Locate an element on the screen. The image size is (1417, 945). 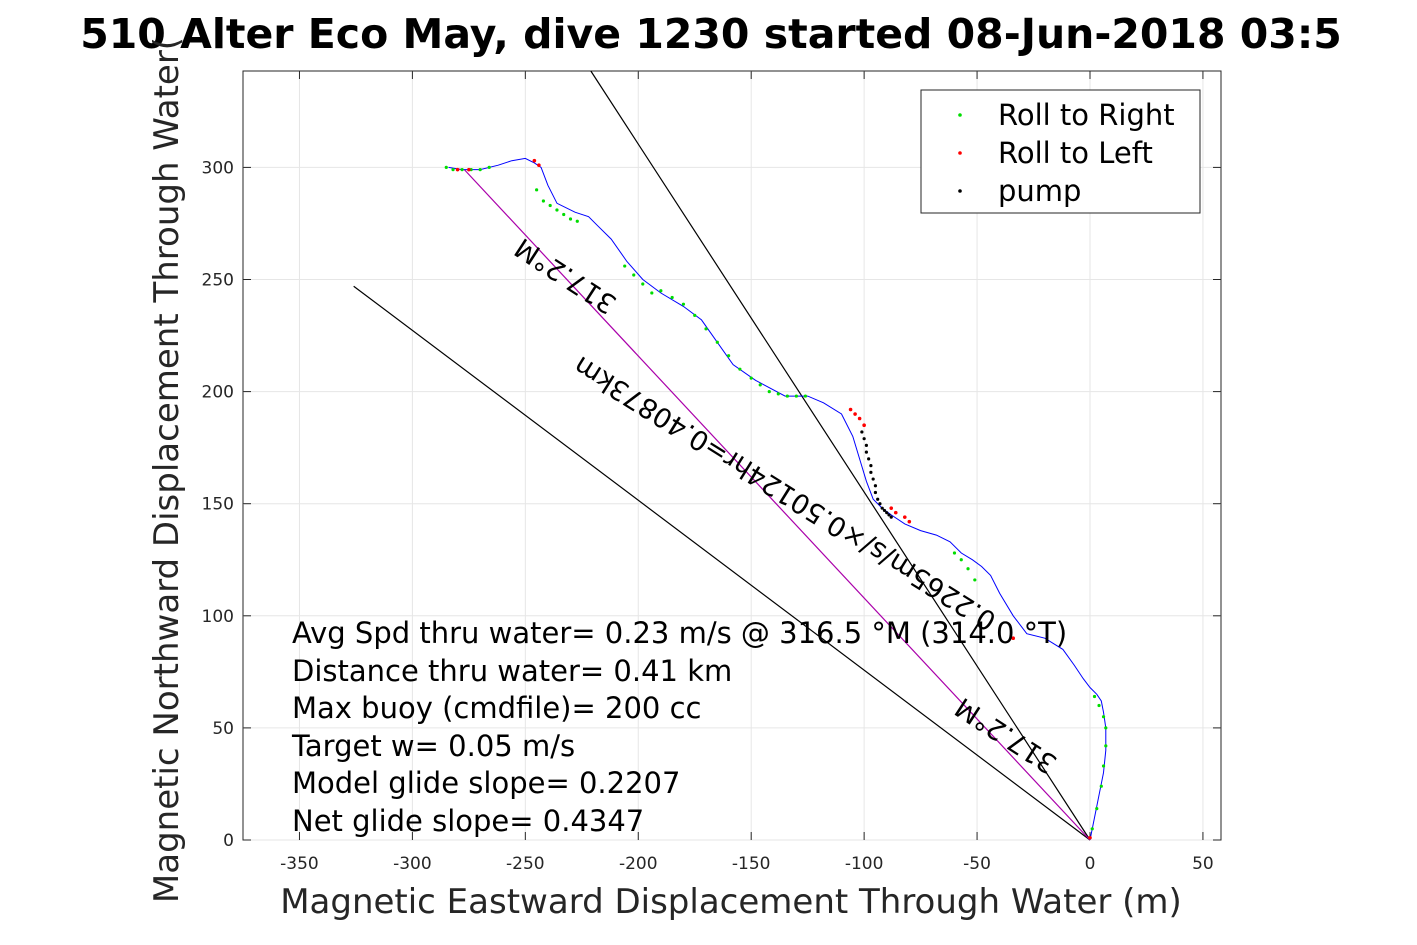
legend-label-roll-right: Roll to Right is located at coordinates (1086, 115).